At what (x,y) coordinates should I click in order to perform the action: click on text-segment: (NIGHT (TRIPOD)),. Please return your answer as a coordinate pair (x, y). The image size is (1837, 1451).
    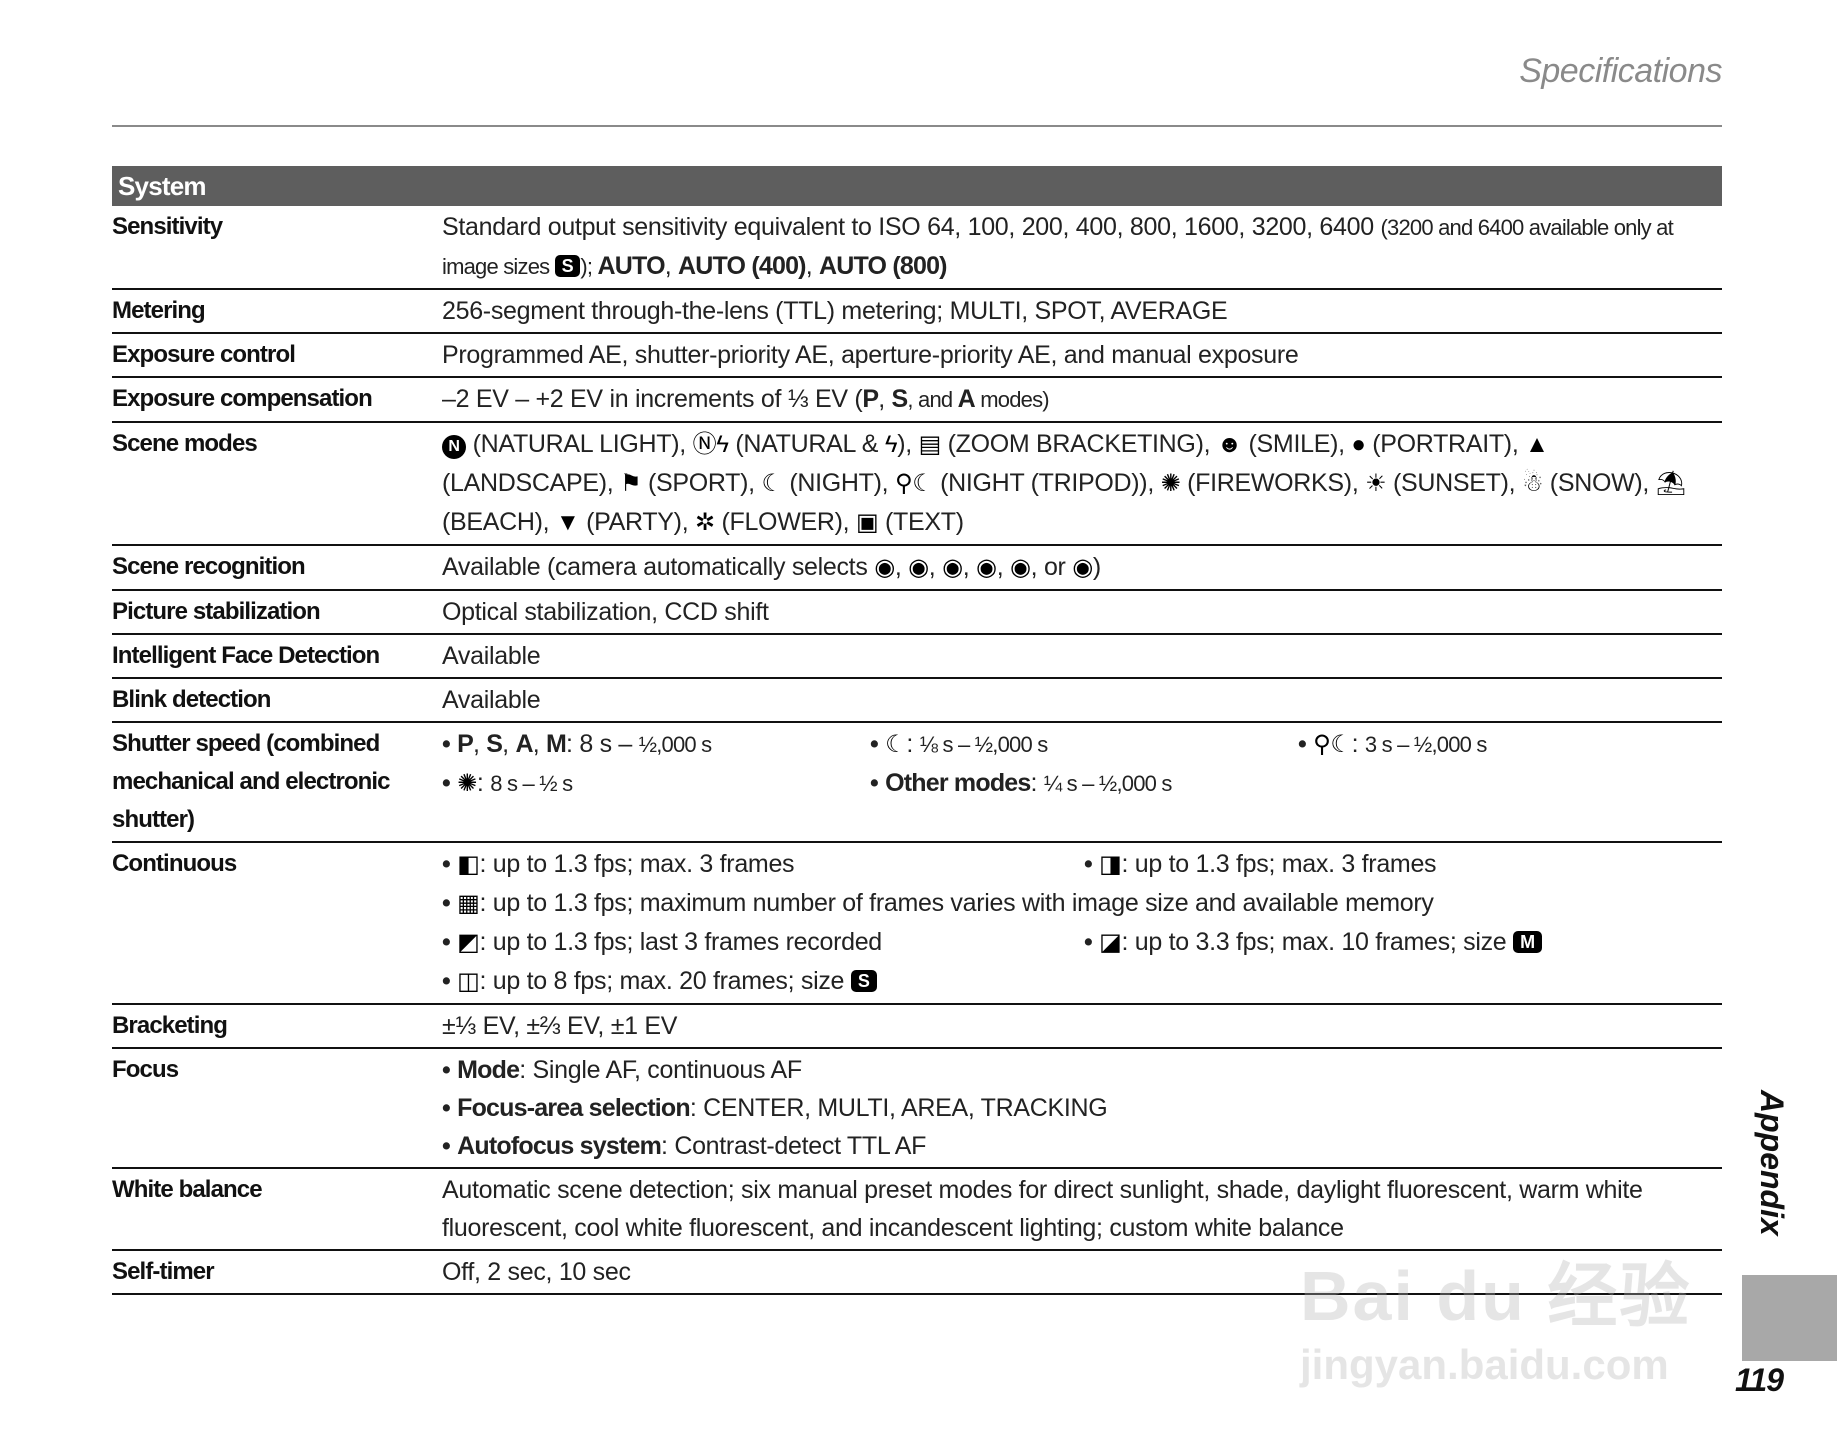
    Looking at the image, I should click on (1047, 483).